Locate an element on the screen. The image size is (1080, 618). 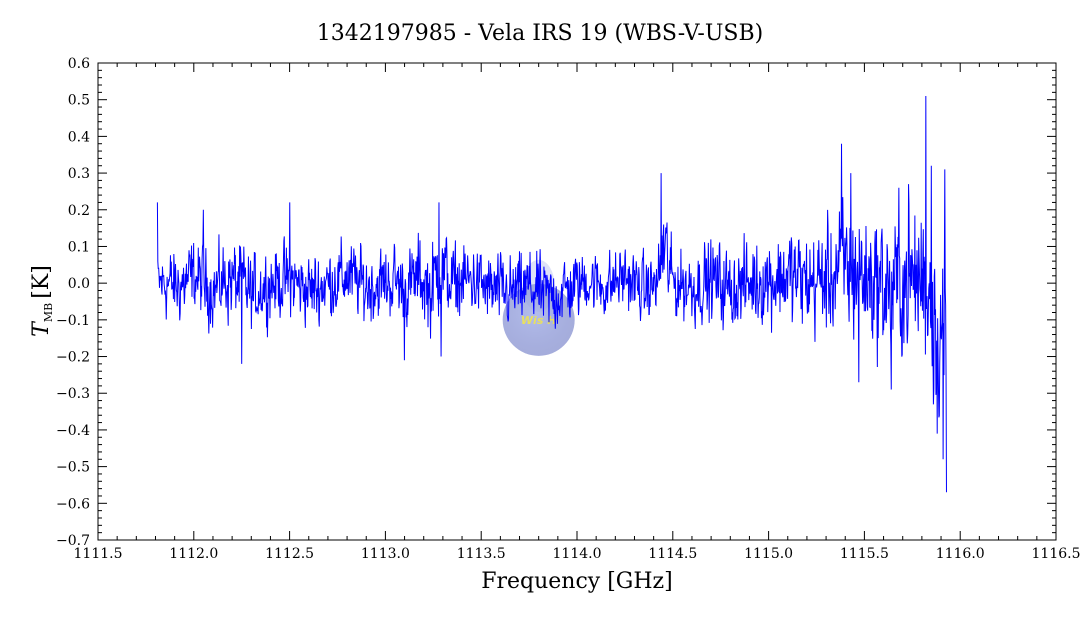
y-tick-label: −0.1 is located at coordinates (73, 321).